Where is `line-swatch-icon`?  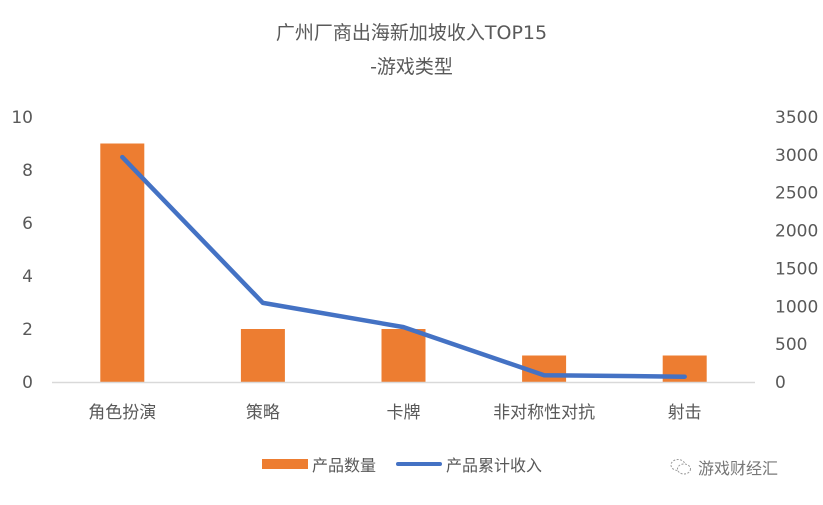 line-swatch-icon is located at coordinates (419, 464).